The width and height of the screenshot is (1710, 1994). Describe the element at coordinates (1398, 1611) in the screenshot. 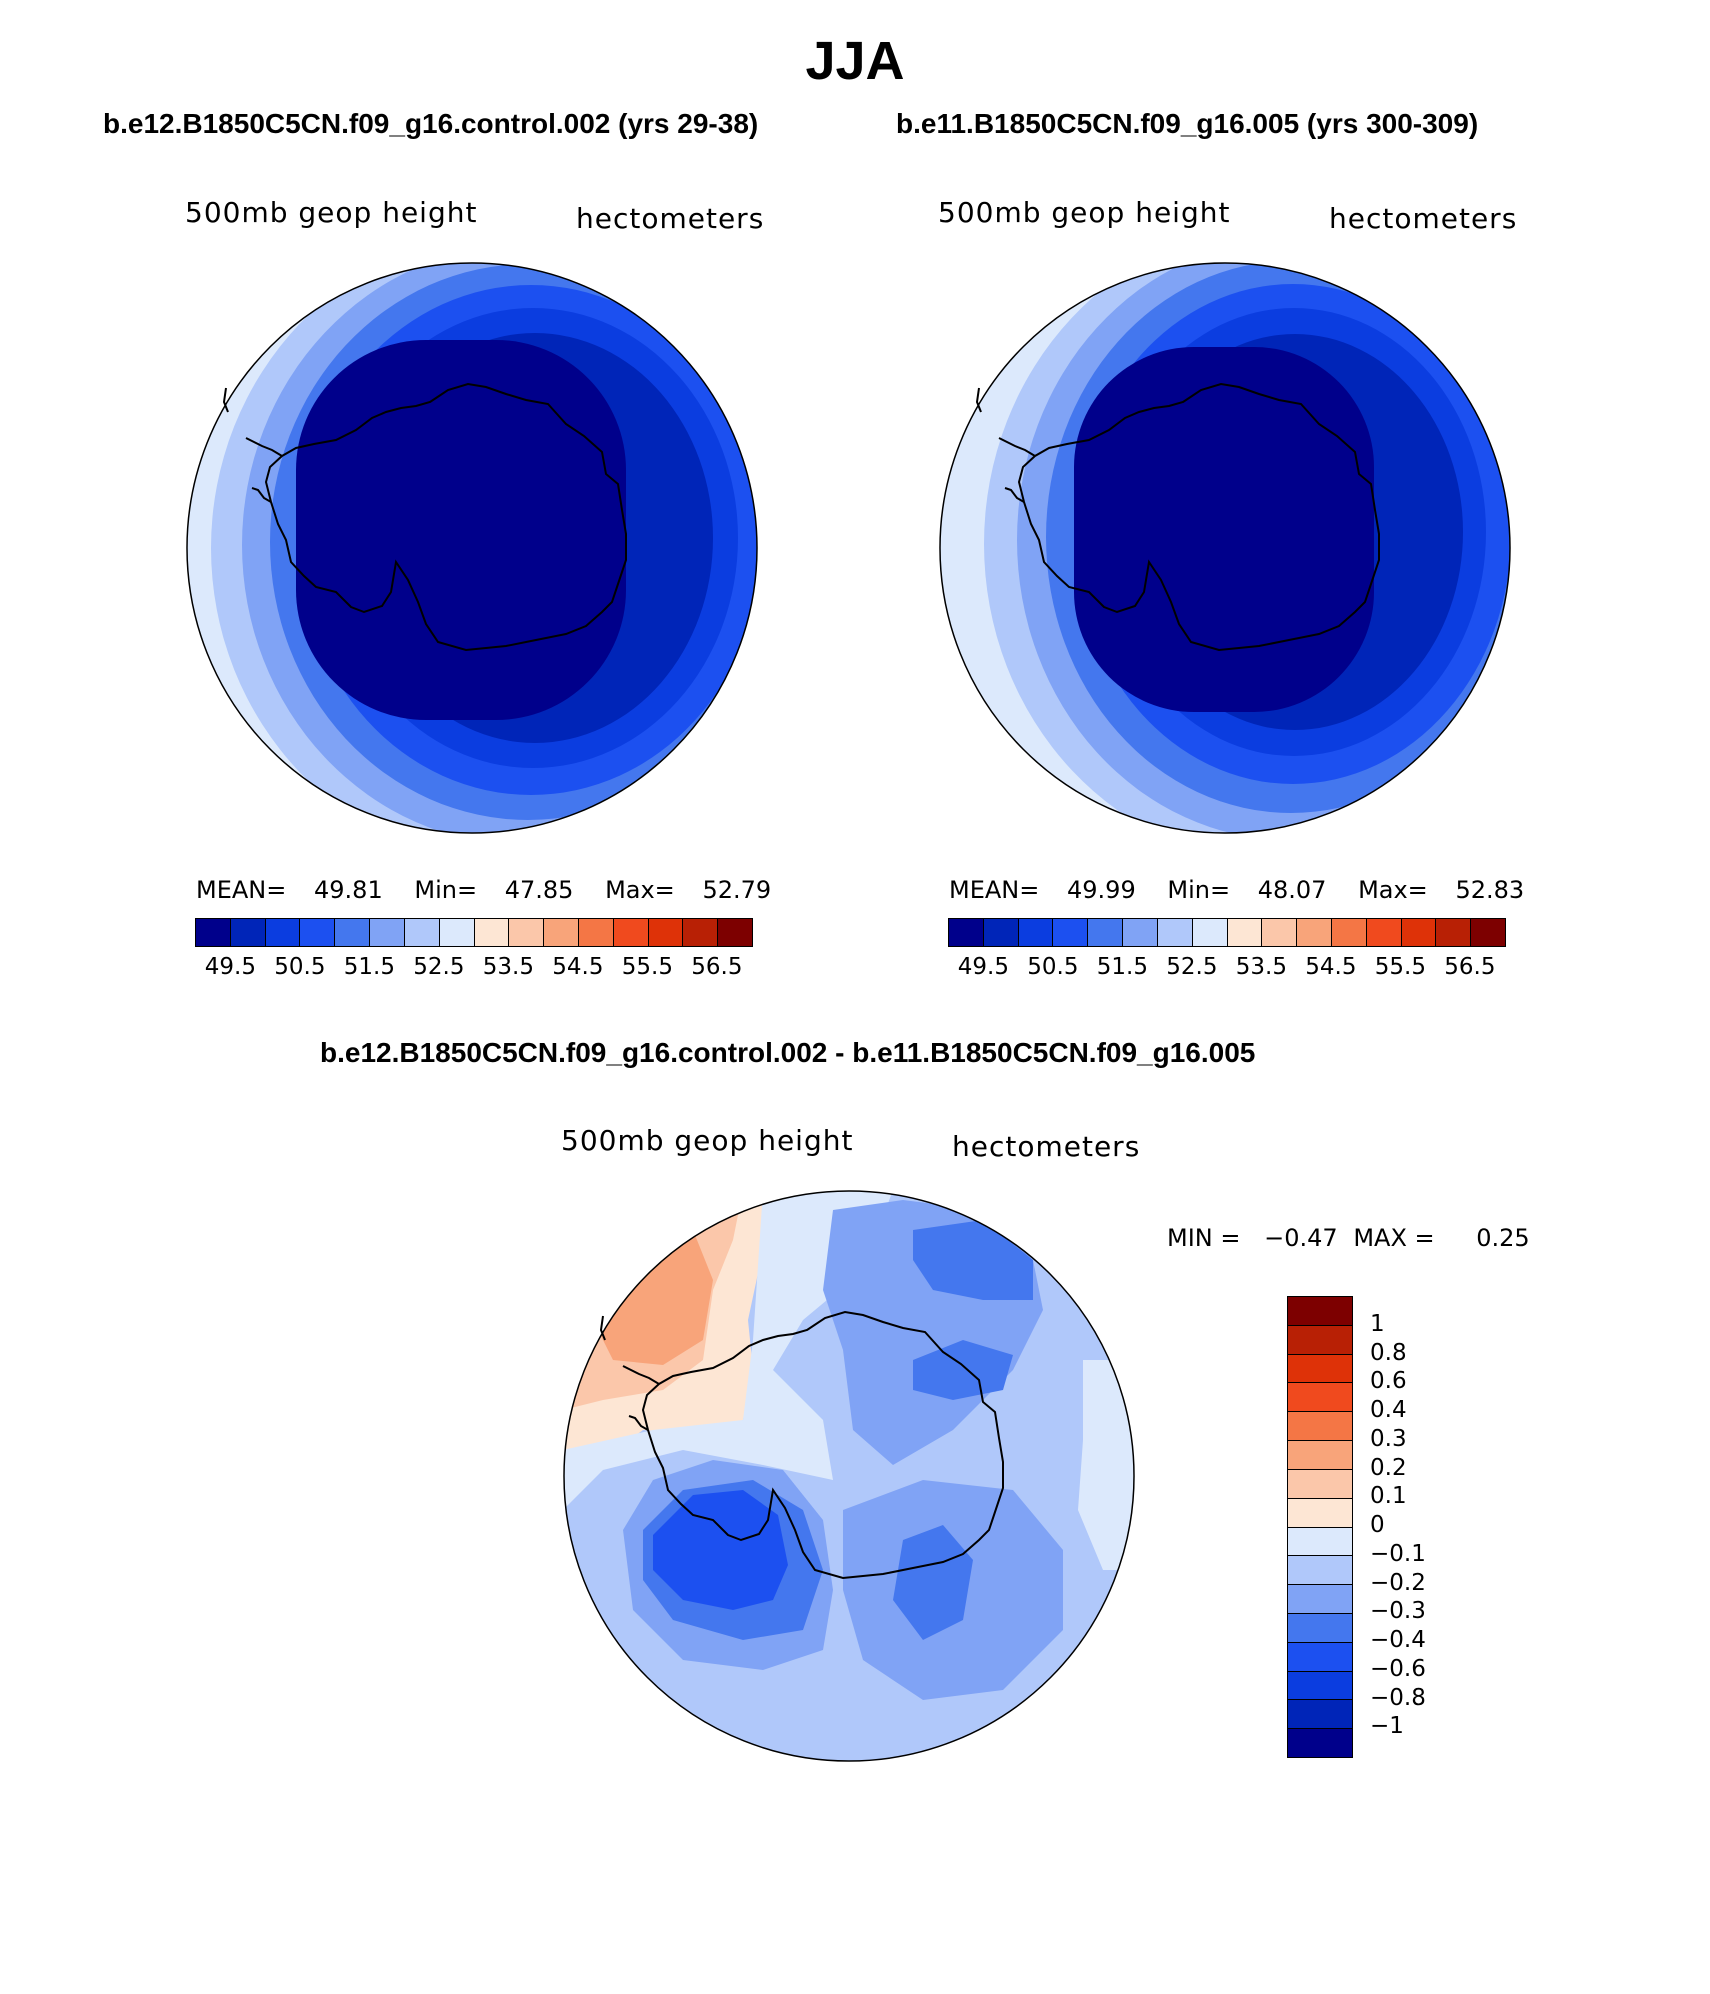

I see `colorbar-tick-label: −0.3` at that location.